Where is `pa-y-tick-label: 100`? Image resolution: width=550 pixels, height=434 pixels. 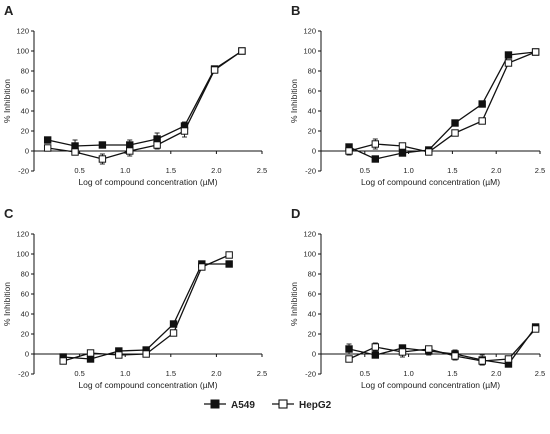 pa-y-tick-label: 100 is located at coordinates (22, 51).